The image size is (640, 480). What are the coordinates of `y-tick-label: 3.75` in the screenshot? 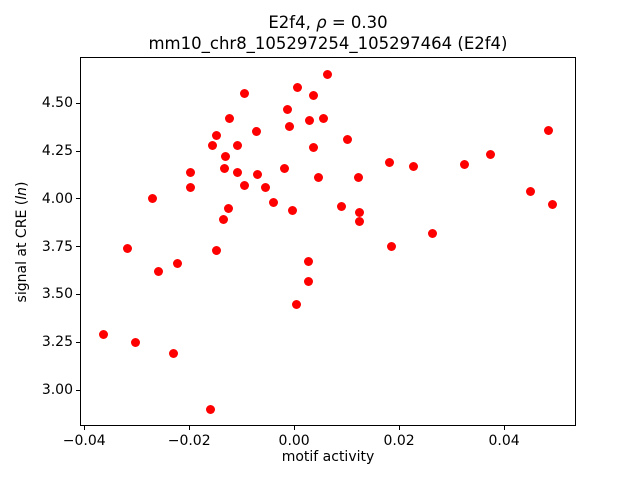 It's located at (57, 246).